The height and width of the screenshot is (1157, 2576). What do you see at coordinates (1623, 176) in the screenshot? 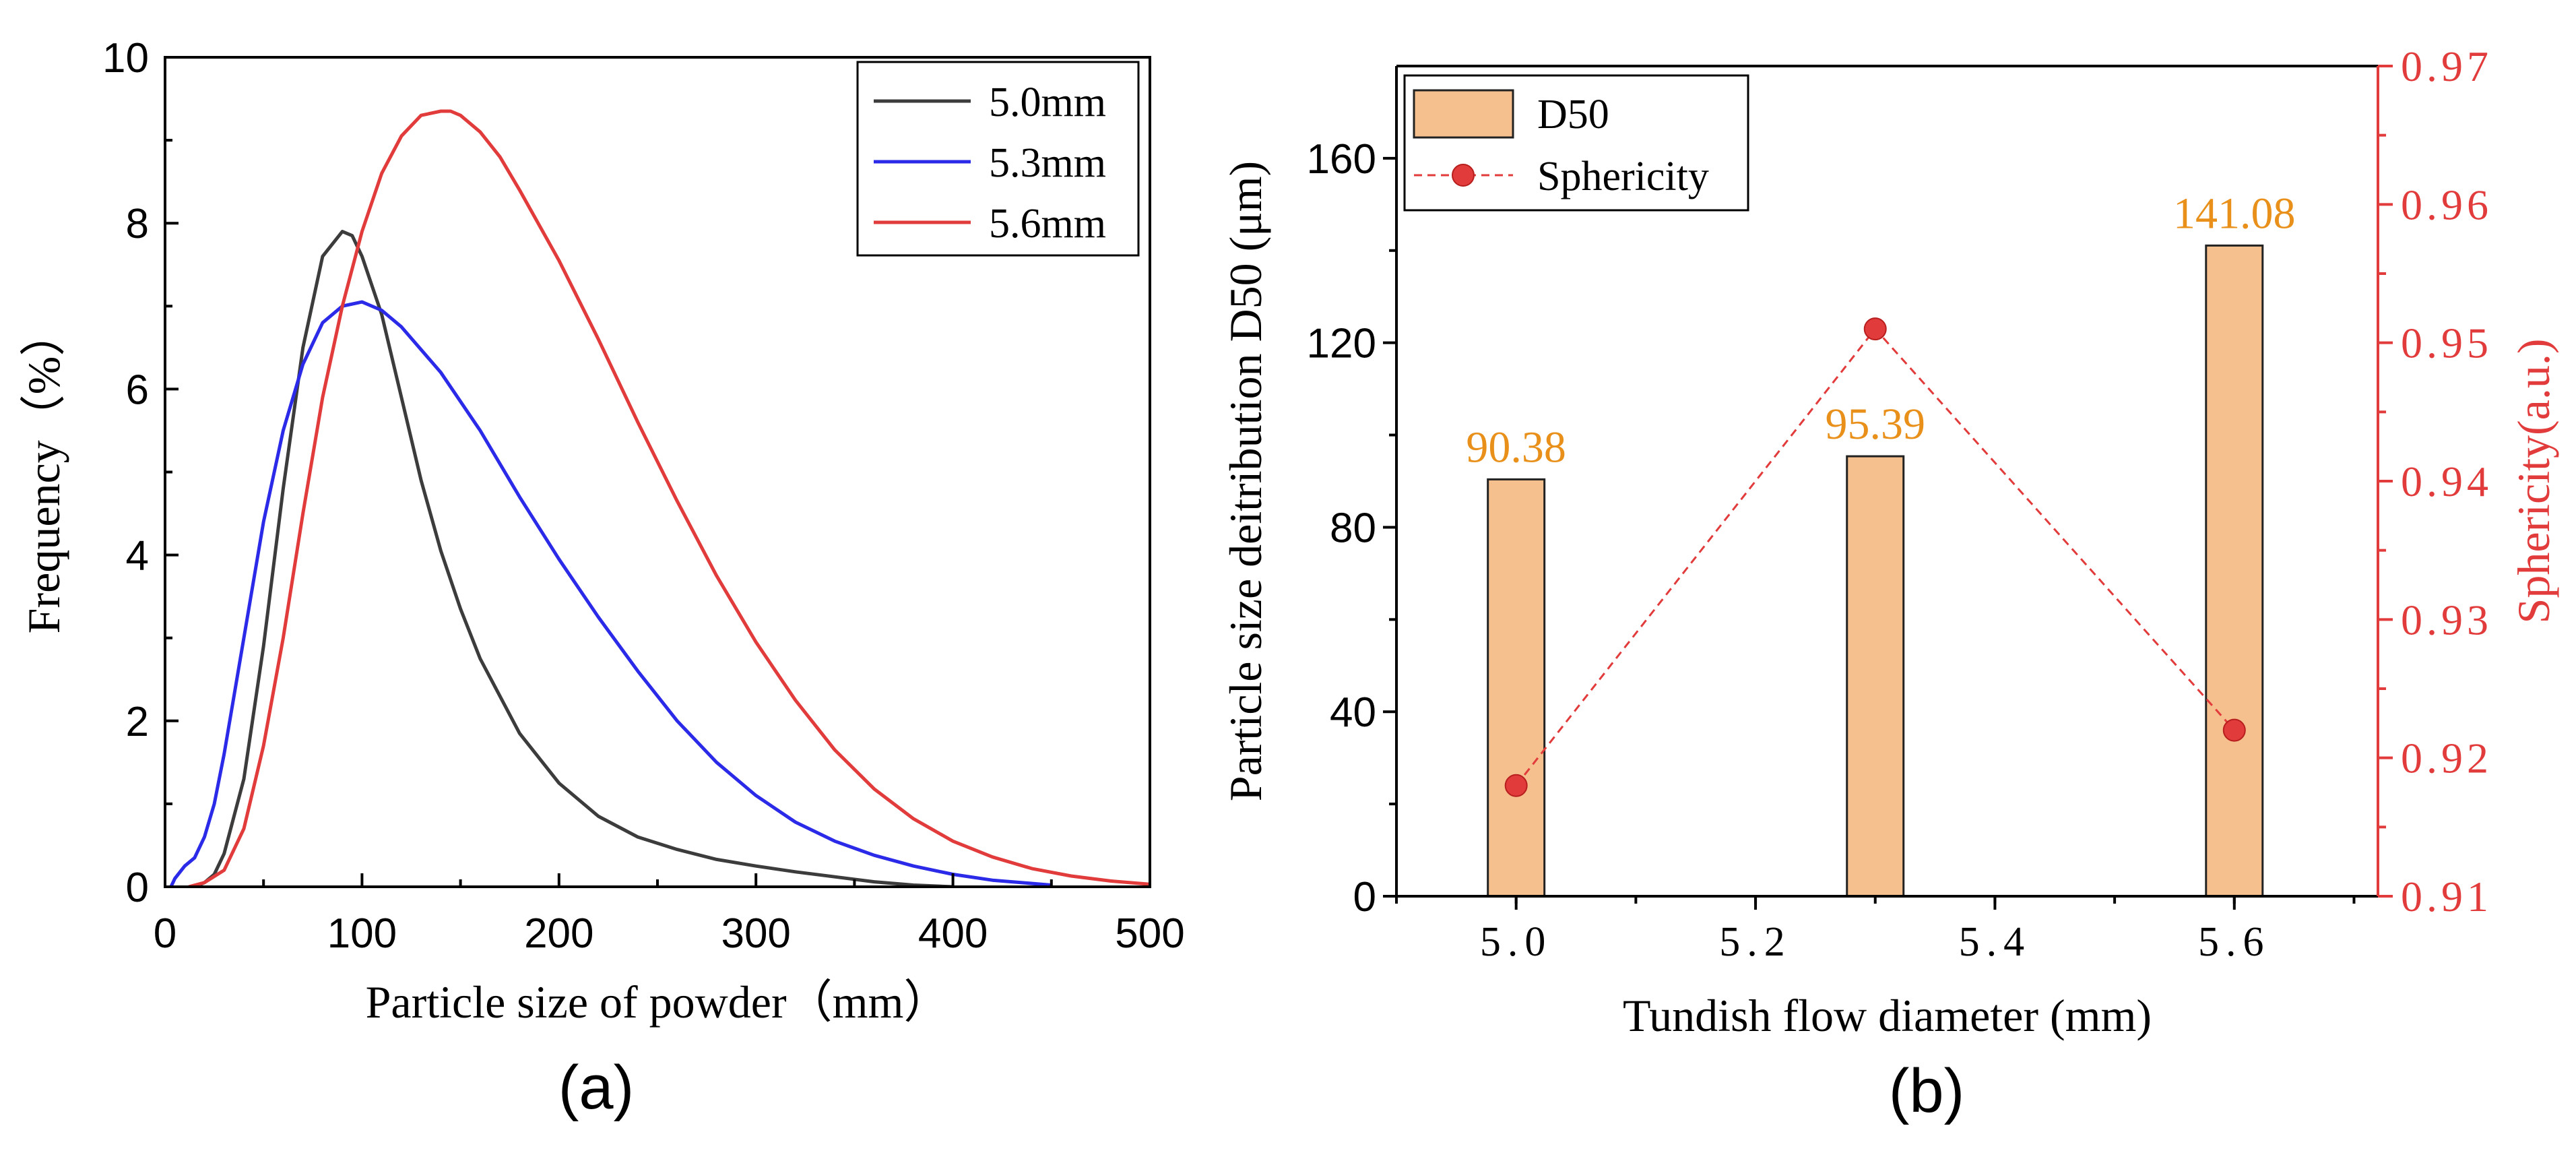
I see `legend-label-sphericity: Sphericity` at bounding box center [1623, 176].